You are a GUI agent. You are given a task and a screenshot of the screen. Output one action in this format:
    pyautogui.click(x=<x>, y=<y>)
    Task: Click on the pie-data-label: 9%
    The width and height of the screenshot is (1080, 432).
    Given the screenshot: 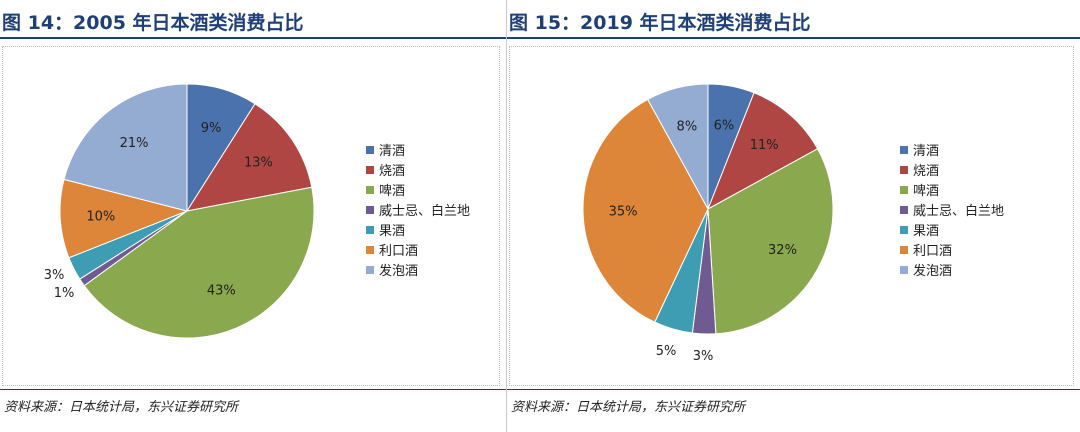 What is the action you would take?
    pyautogui.click(x=211, y=128)
    